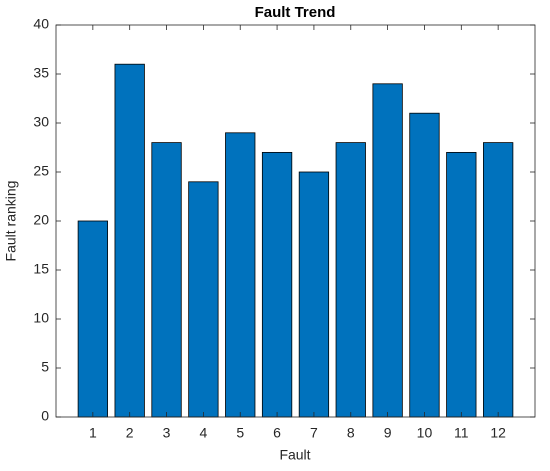 The image size is (550, 471). I want to click on y-tick-label: 20, so click(41, 220).